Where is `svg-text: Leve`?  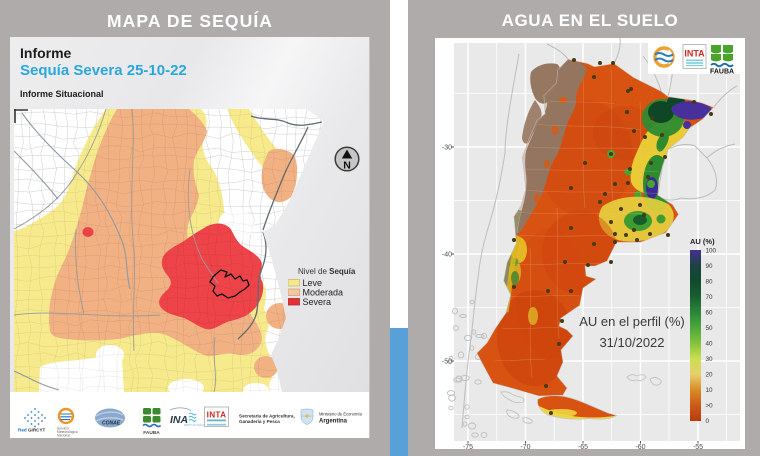 svg-text: Leve is located at coordinates (313, 283).